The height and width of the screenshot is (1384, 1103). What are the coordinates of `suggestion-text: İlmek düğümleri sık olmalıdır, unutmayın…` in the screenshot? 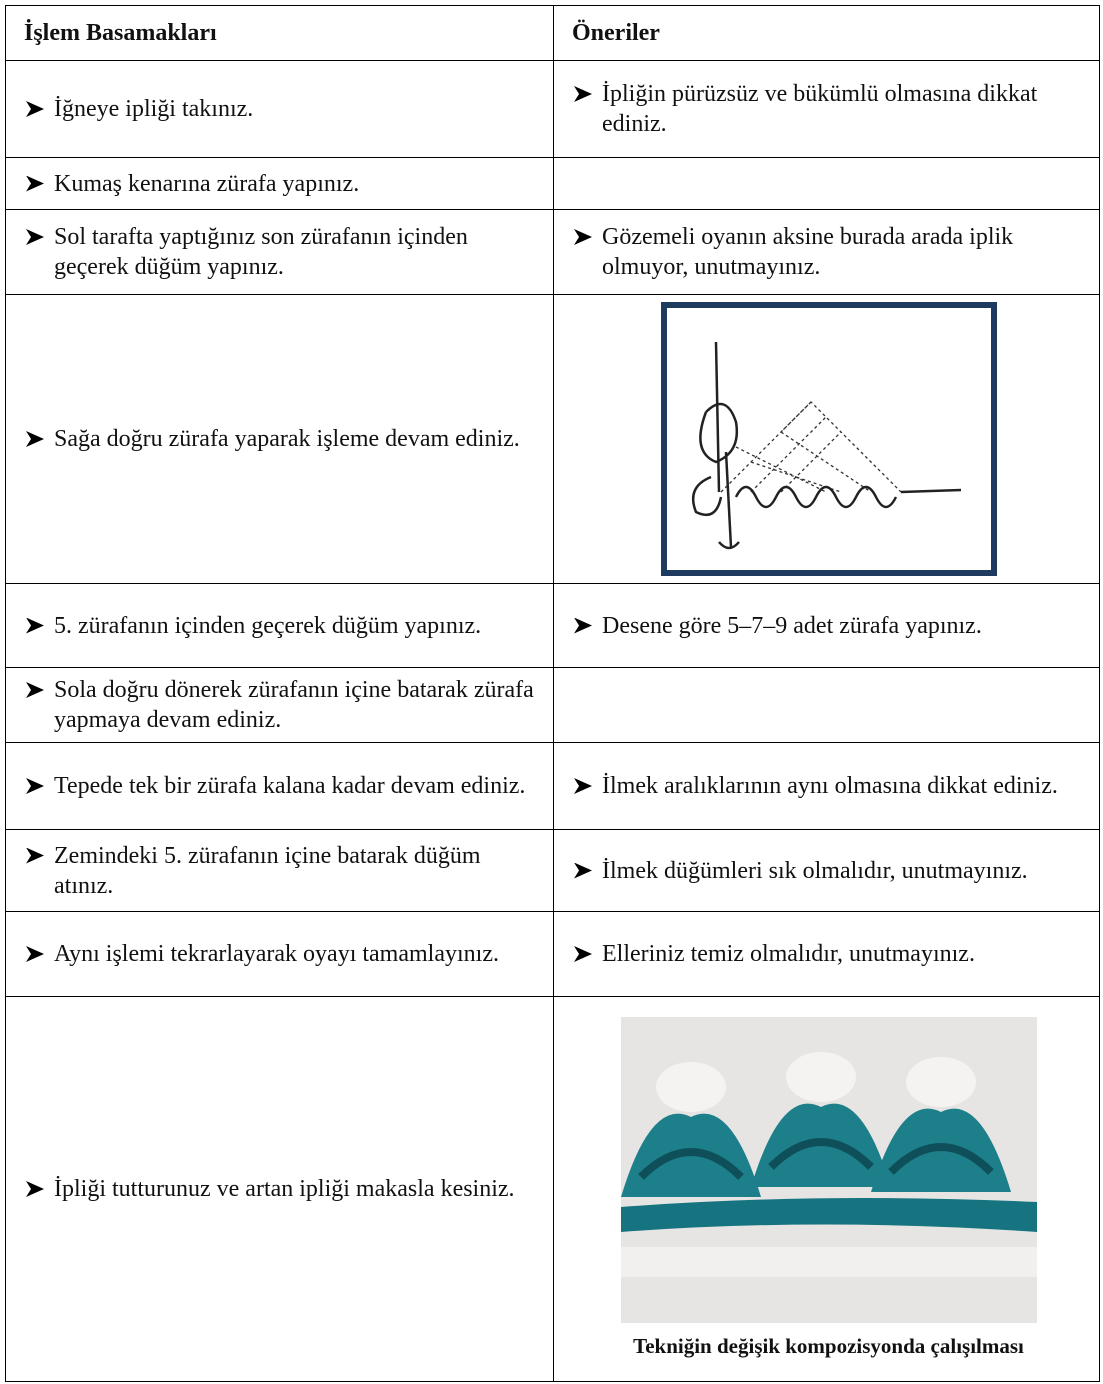 It's located at (828, 871).